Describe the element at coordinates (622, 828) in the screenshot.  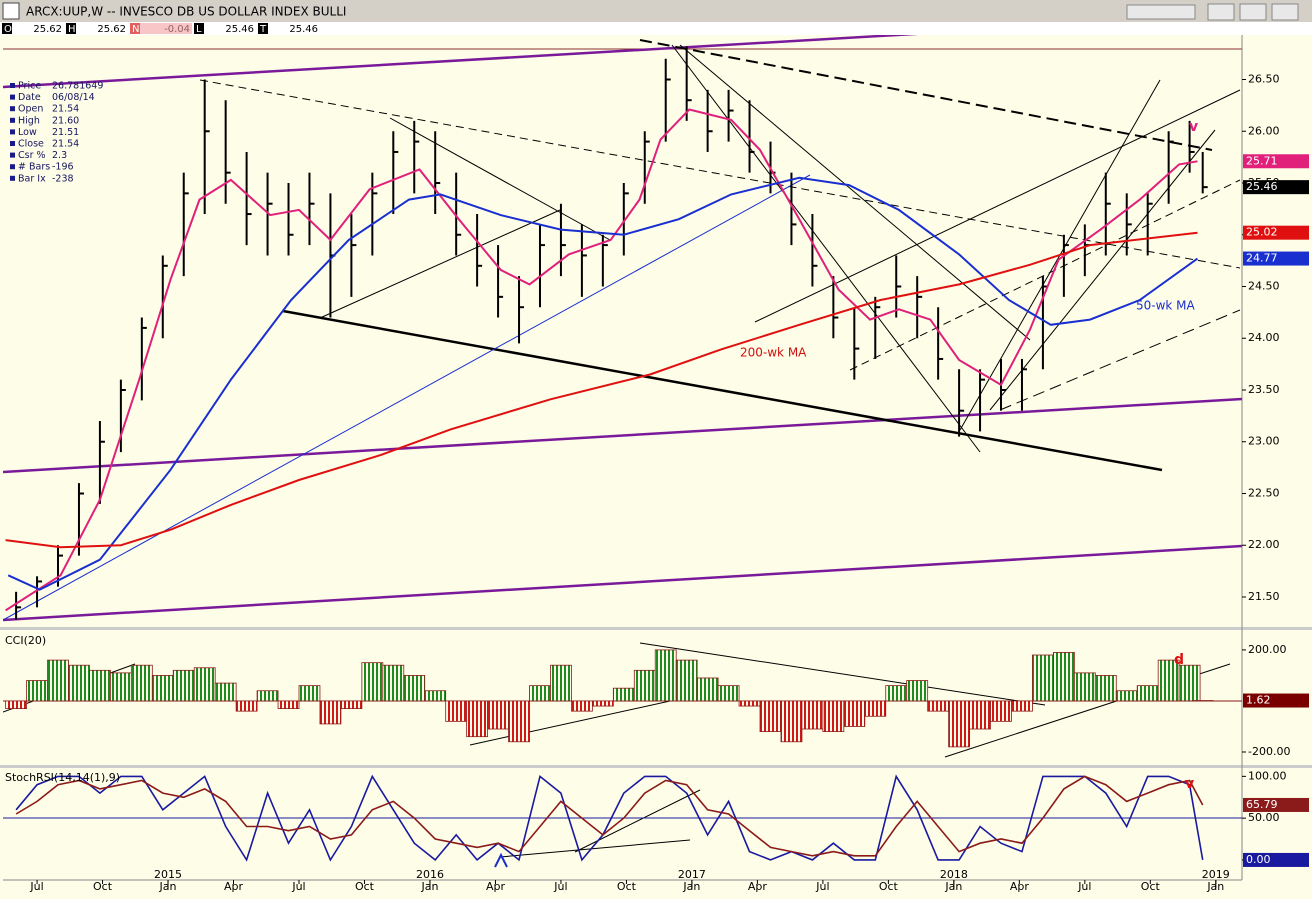
I see `trendlines` at that location.